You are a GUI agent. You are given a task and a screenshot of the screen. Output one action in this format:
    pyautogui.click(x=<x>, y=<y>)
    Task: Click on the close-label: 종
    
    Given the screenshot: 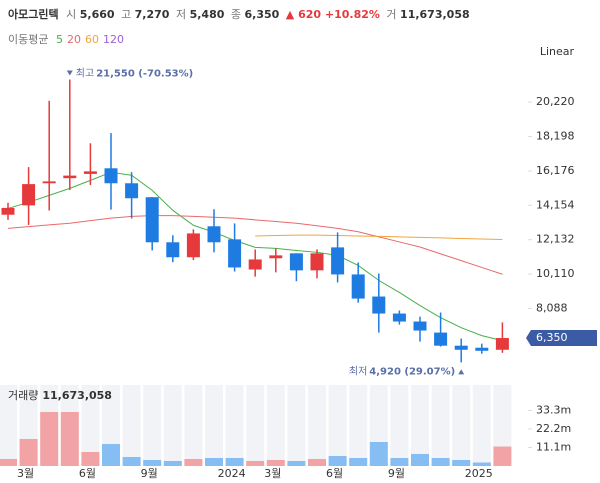 What is the action you would take?
    pyautogui.click(x=236, y=14)
    